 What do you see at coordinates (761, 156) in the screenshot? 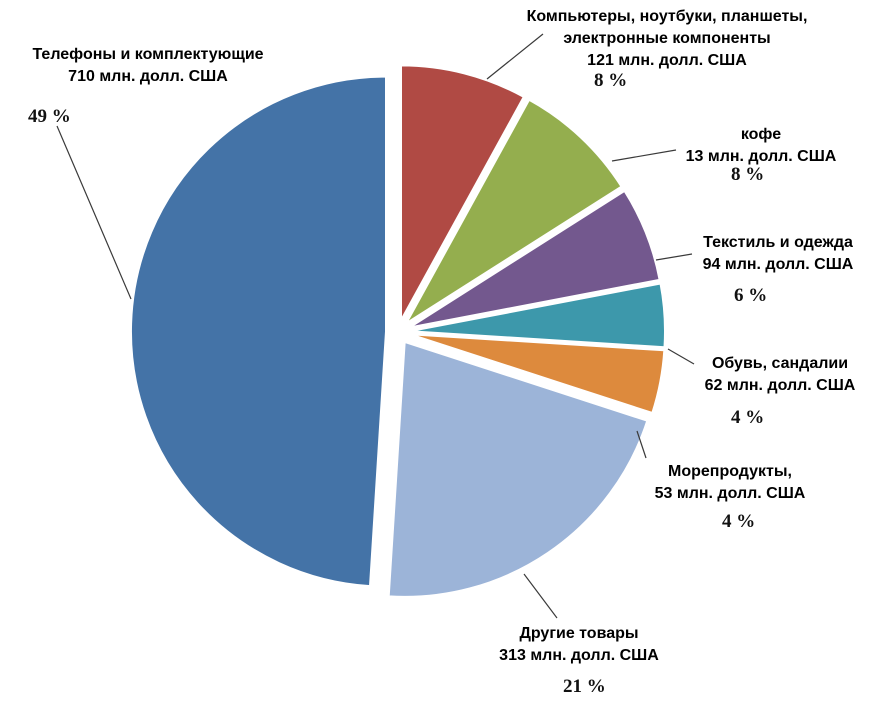
I see `slice-label-coffee-value: 13 млн. долл. США` at bounding box center [761, 156].